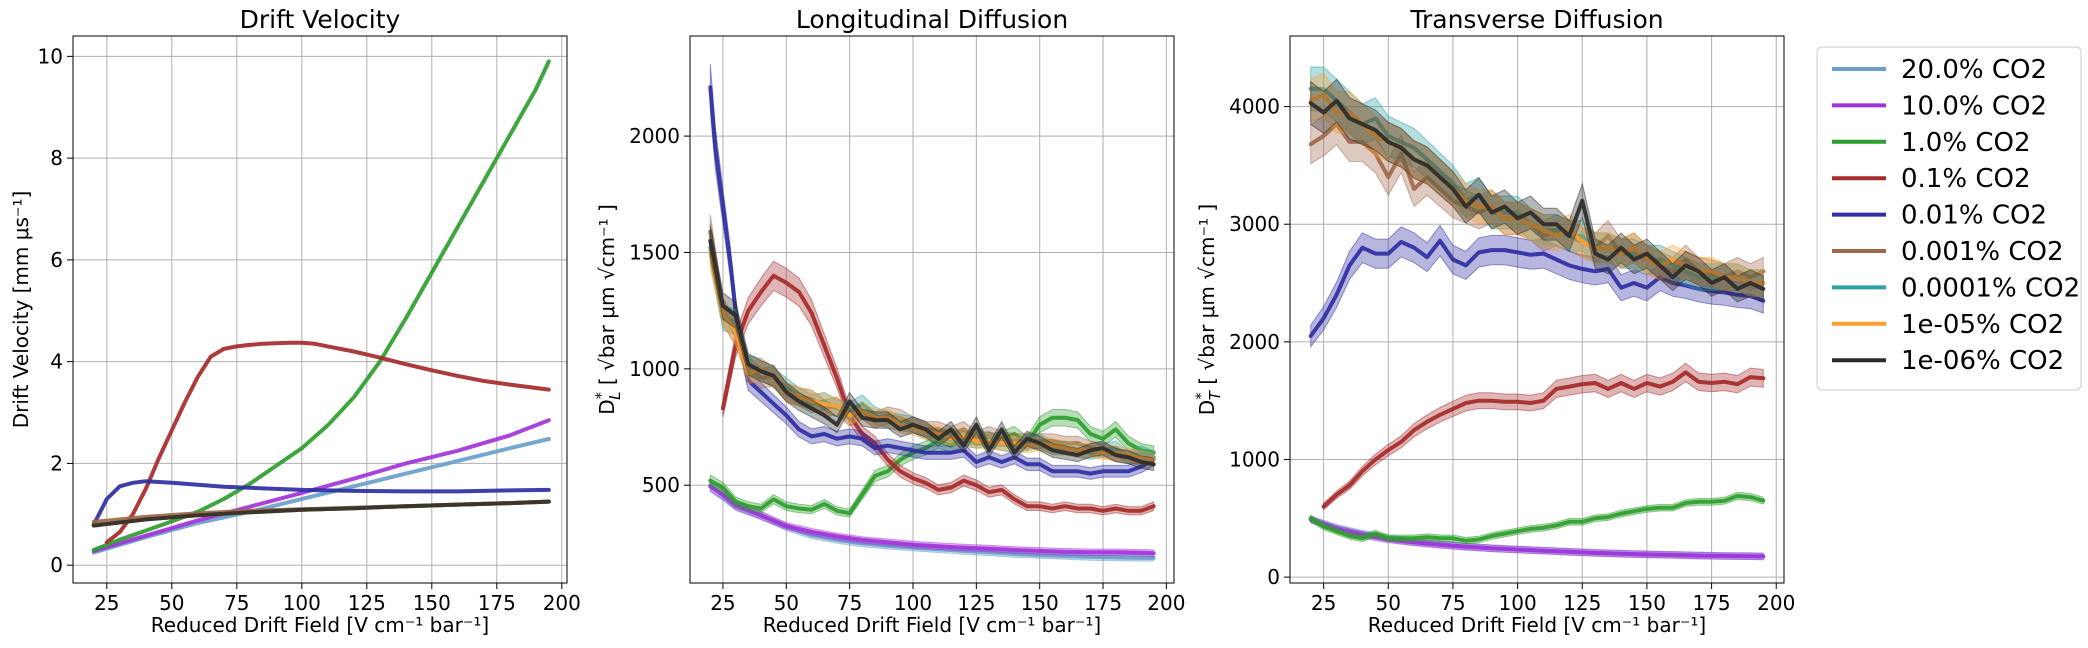 The image size is (2088, 648). What do you see at coordinates (615, 396) in the screenshot?
I see `y-axis-label-sub: L` at bounding box center [615, 396].